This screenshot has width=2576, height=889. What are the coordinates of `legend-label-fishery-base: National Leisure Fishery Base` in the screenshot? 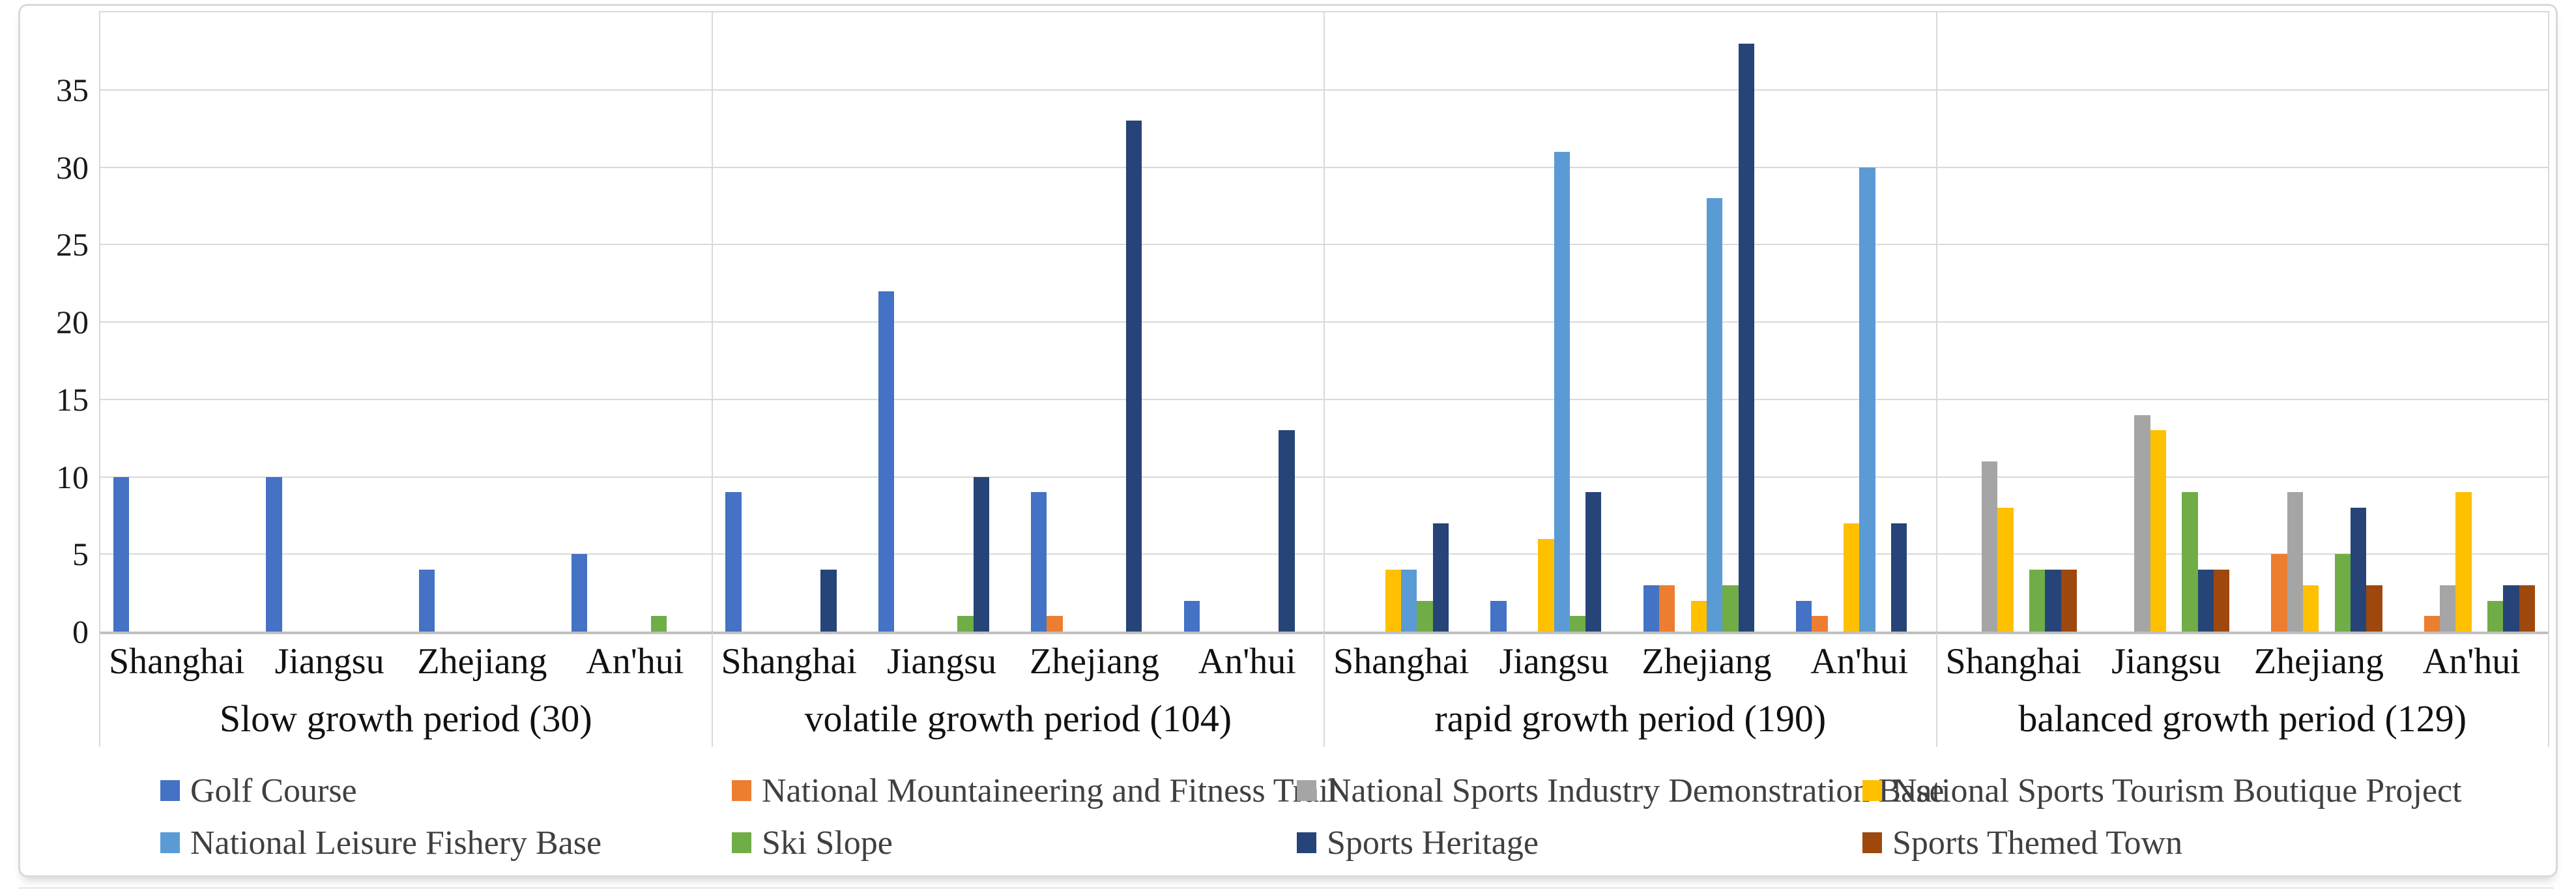 It's located at (396, 843).